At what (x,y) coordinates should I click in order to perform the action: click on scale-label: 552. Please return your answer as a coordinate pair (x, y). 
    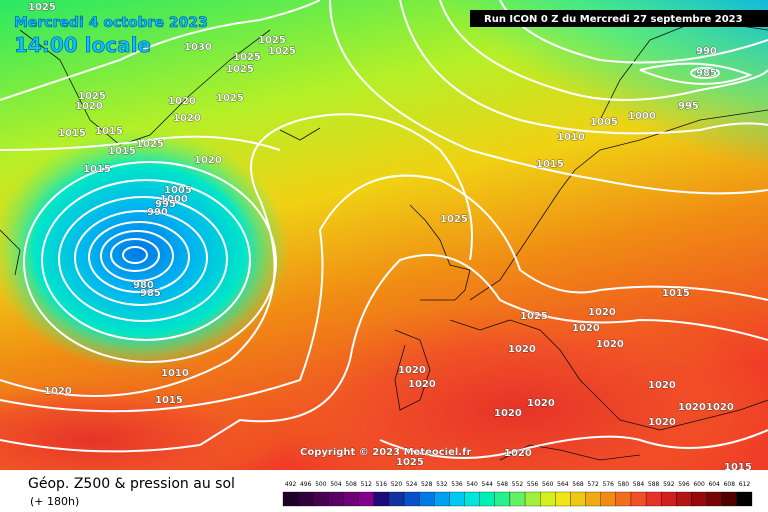
    Looking at the image, I should click on (518, 484).